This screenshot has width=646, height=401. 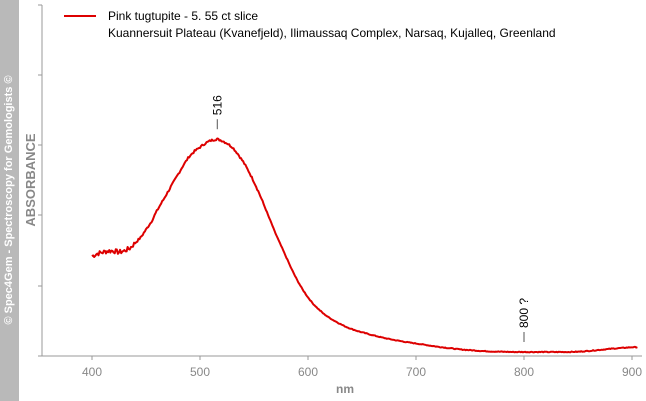 What do you see at coordinates (92, 372) in the screenshot?
I see `x-tick-label: 400` at bounding box center [92, 372].